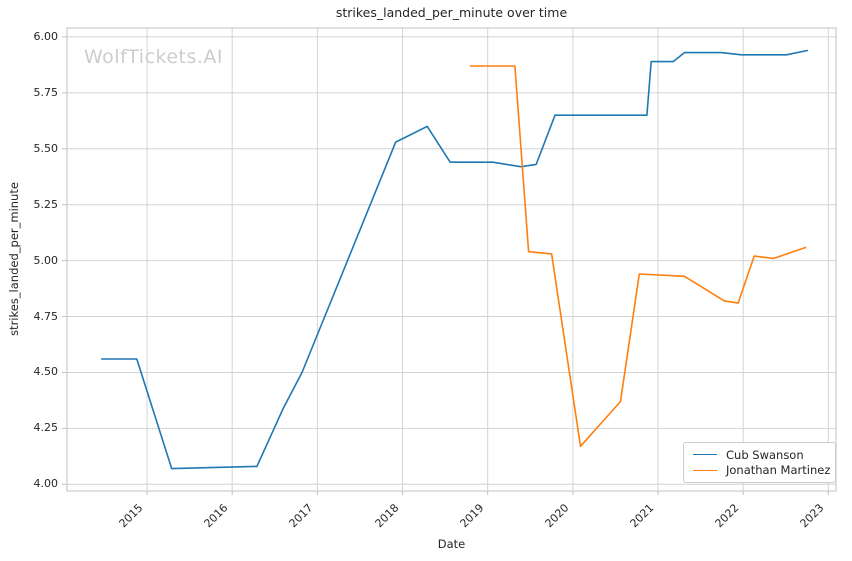 The width and height of the screenshot is (852, 561). Describe the element at coordinates (46, 204) in the screenshot. I see `y-tick-label: 5.25` at that location.